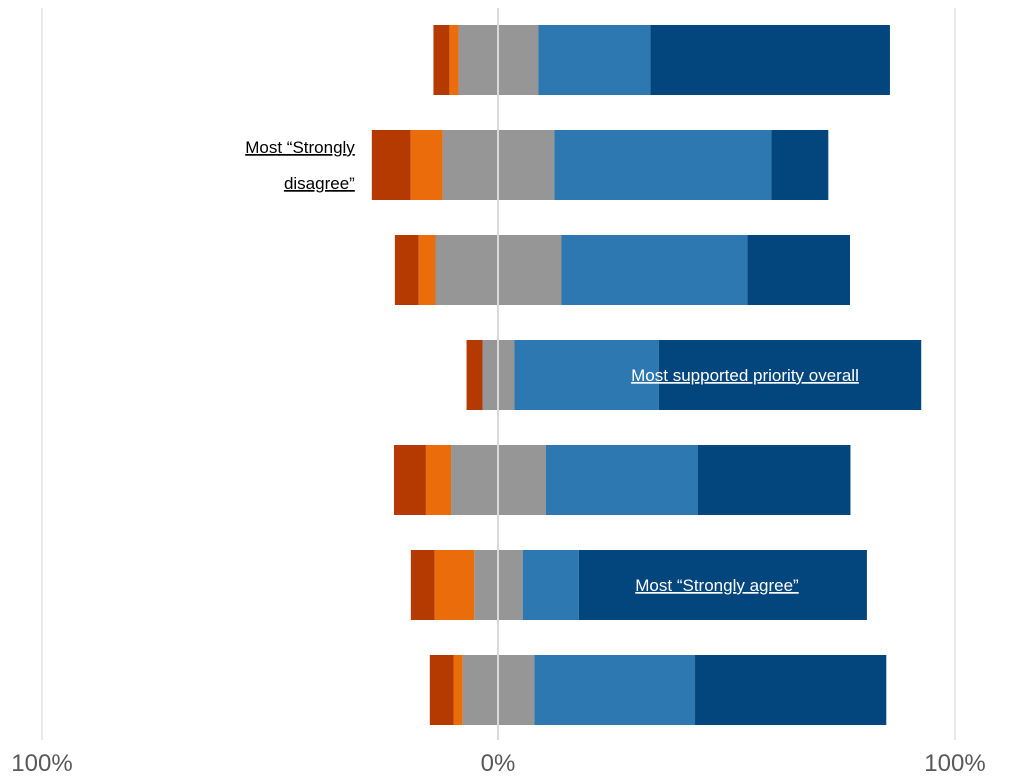 The height and width of the screenshot is (776, 1031). What do you see at coordinates (300, 165) in the screenshot?
I see `annotation-label: Most “Strongly disagree”` at bounding box center [300, 165].